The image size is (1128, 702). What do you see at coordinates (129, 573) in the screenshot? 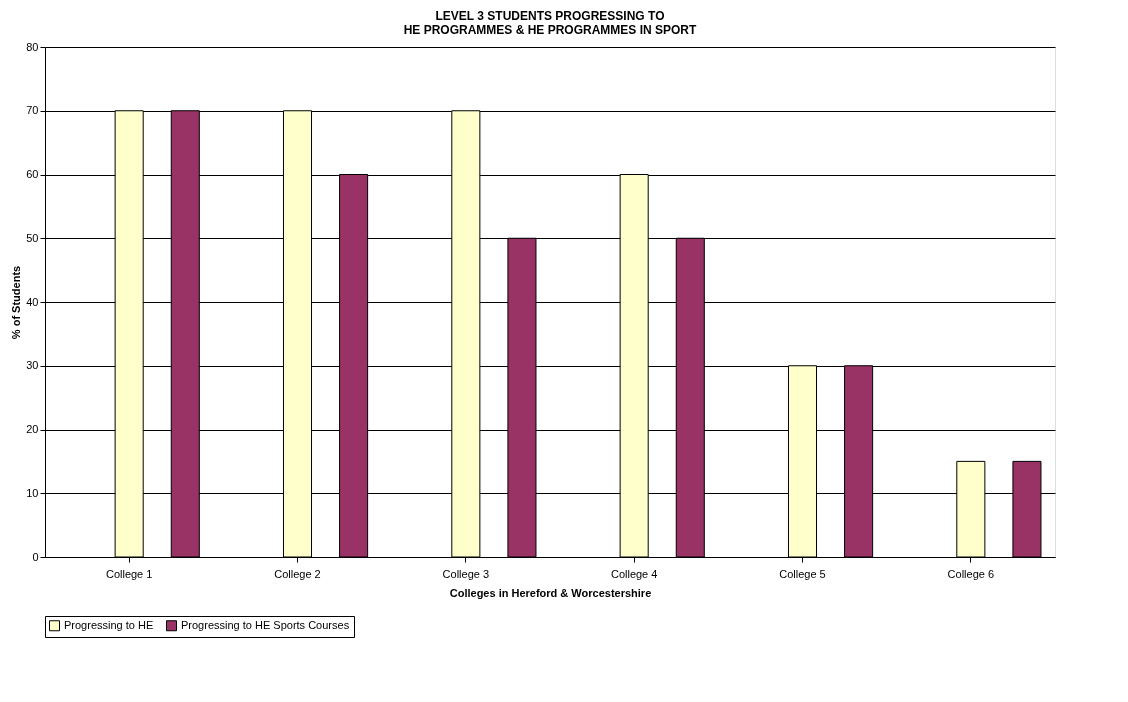
I see `x-tick-label: College 1` at bounding box center [129, 573].